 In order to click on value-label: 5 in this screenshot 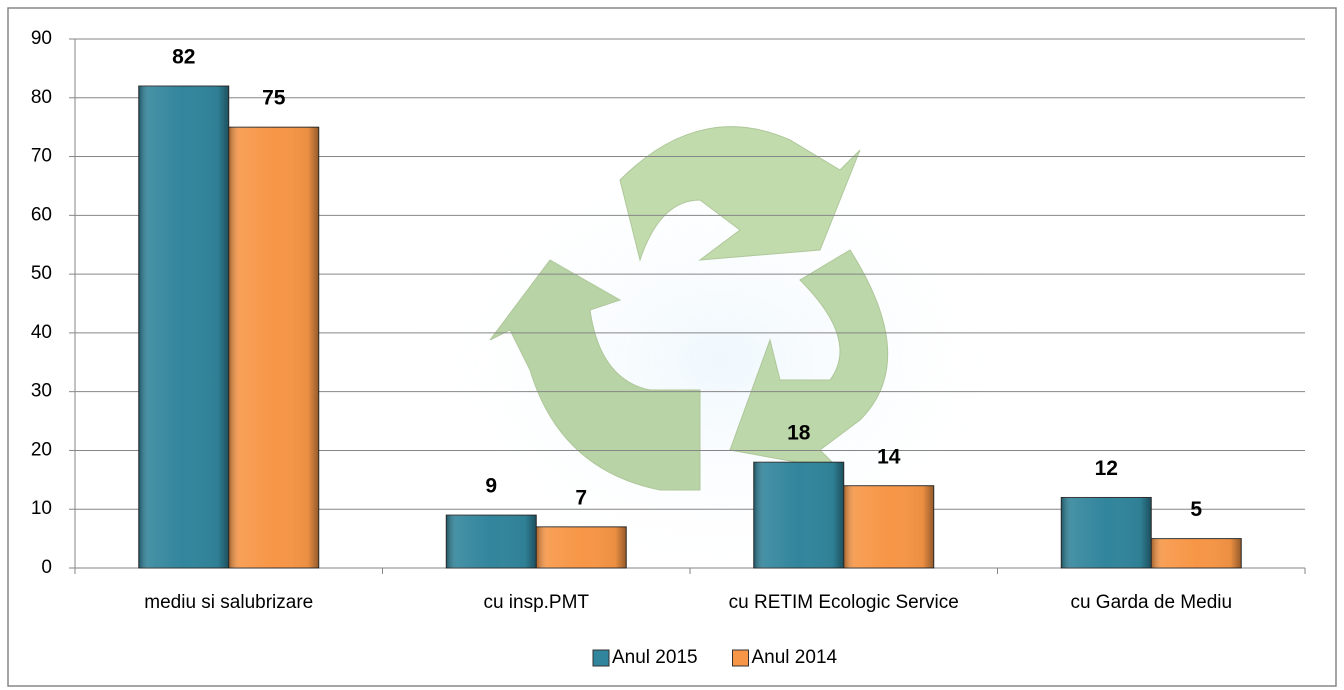, I will do `click(1196, 509)`.